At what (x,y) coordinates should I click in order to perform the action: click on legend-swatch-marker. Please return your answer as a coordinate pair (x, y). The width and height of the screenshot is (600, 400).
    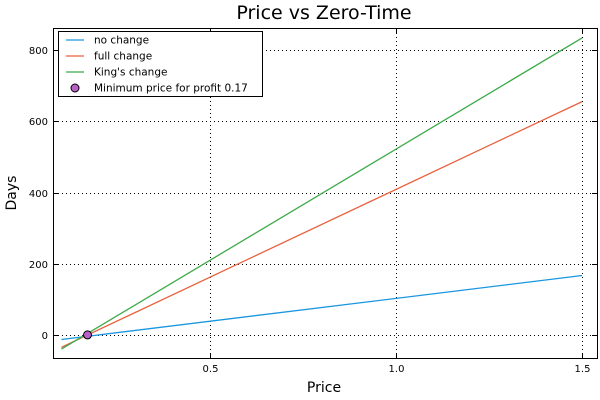
    Looking at the image, I should click on (75, 88).